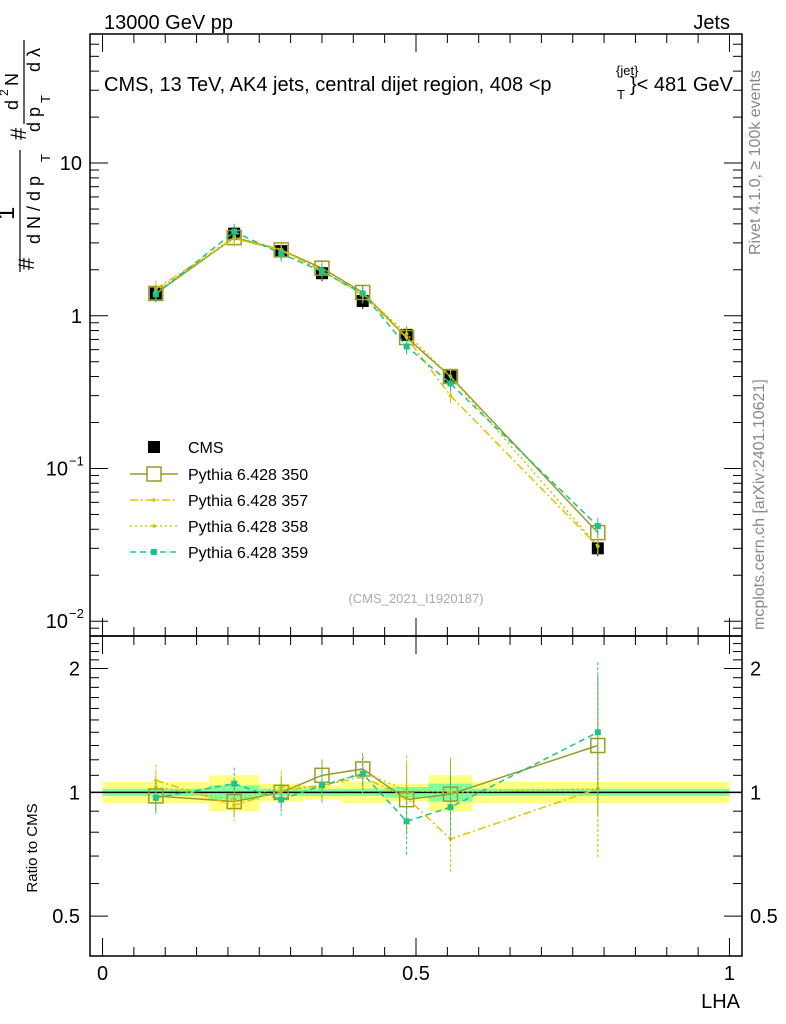 This screenshot has height=1024, width=786. What do you see at coordinates (12, 105) in the screenshot?
I see `svg-text: d` at bounding box center [12, 105].